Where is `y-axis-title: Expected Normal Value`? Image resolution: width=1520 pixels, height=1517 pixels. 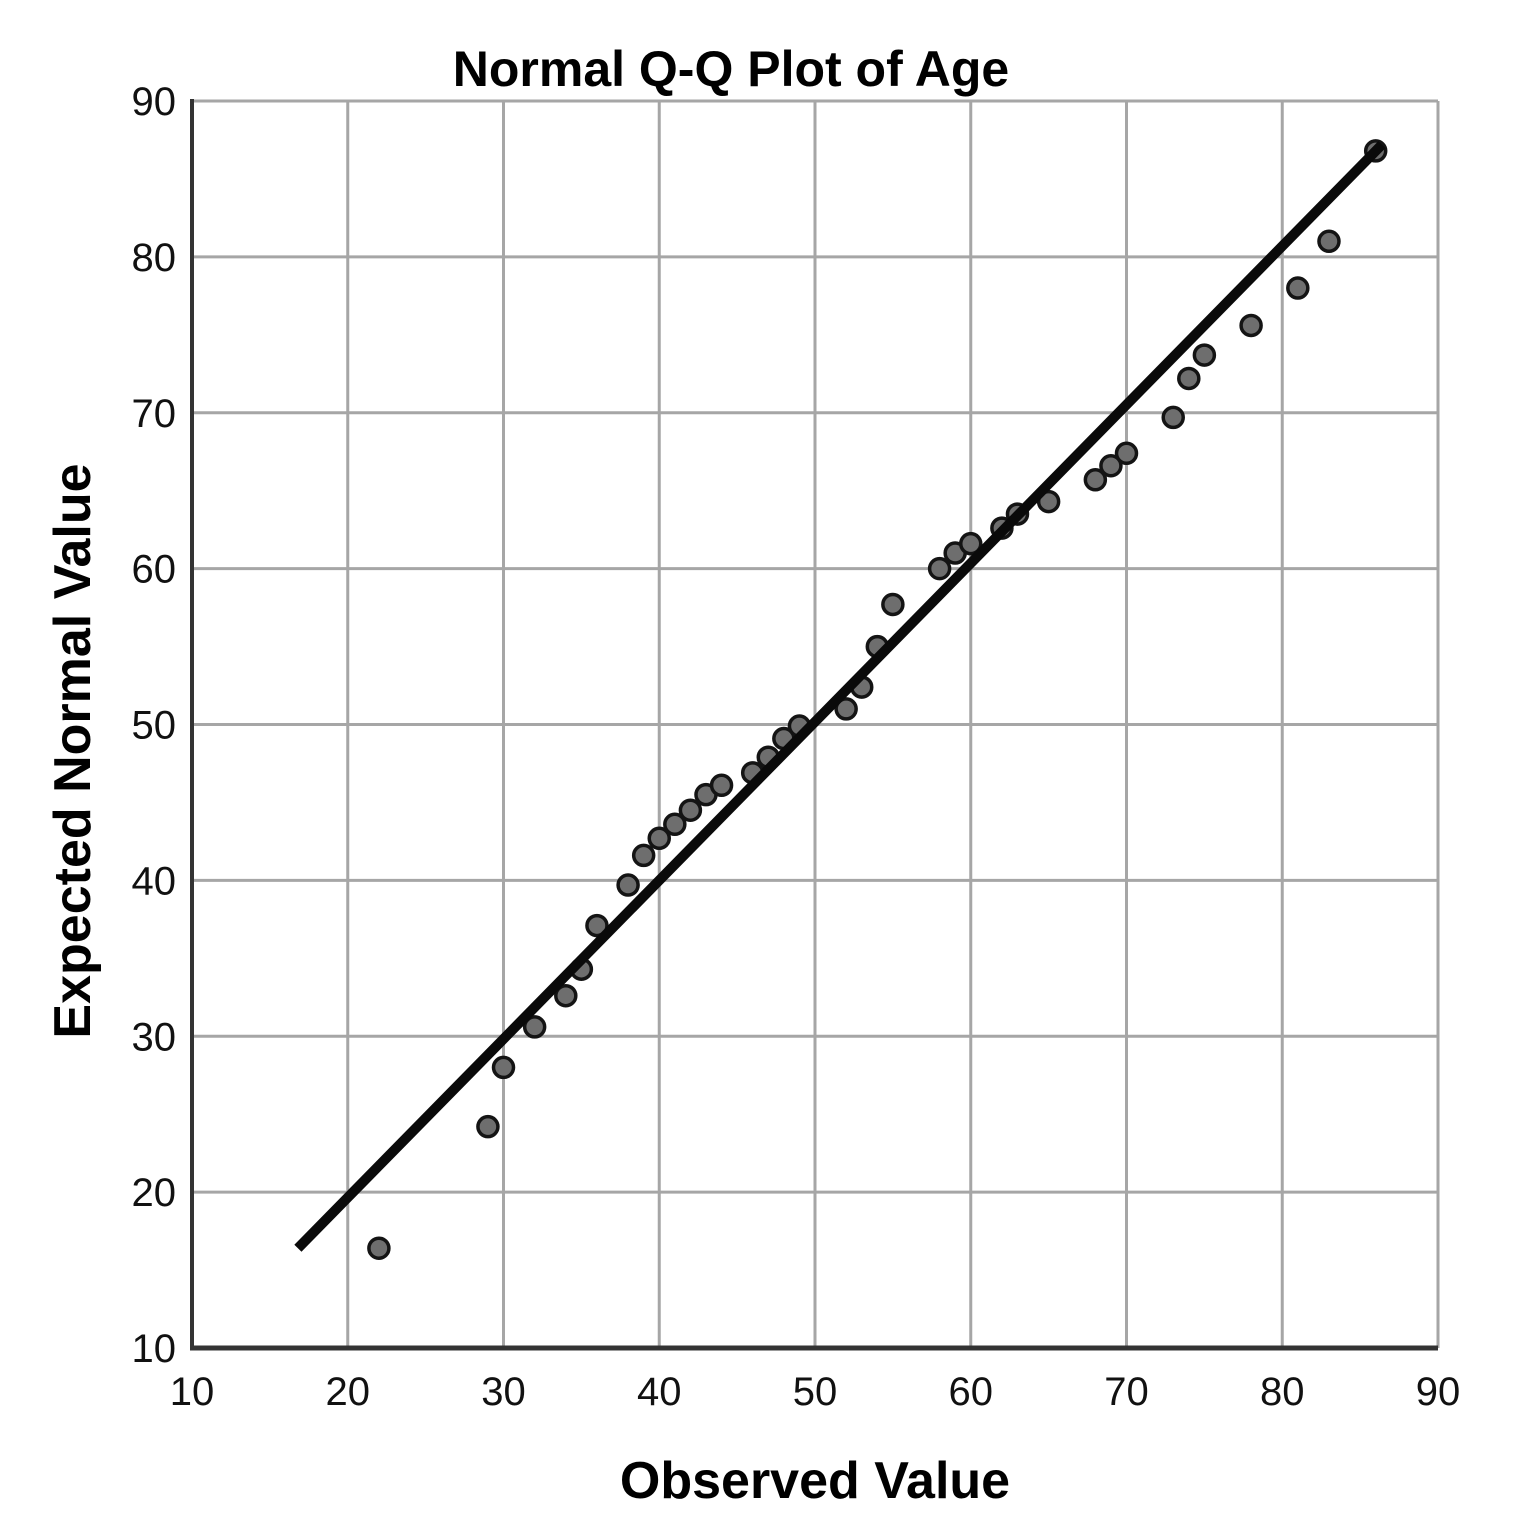
y-axis-title: Expected Normal Value is located at coordinates (73, 750).